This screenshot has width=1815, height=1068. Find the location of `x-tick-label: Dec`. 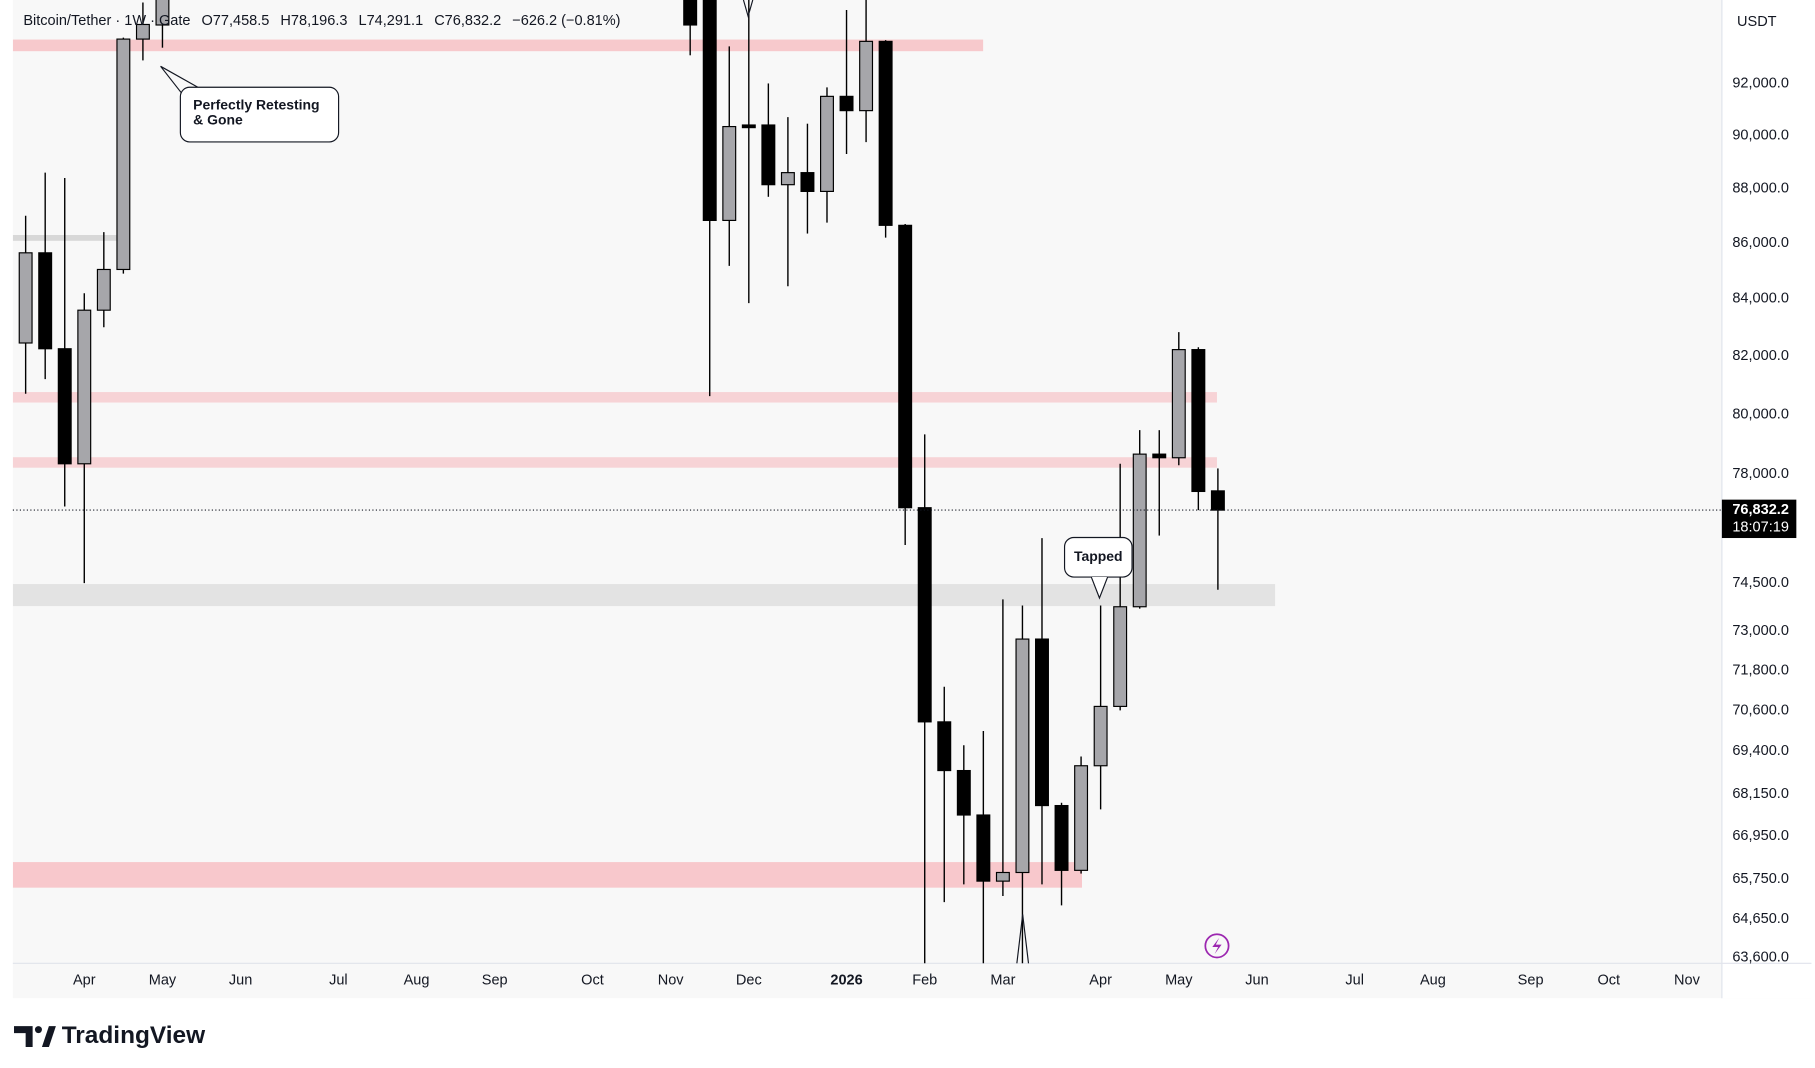

x-tick-label: Dec is located at coordinates (749, 981).